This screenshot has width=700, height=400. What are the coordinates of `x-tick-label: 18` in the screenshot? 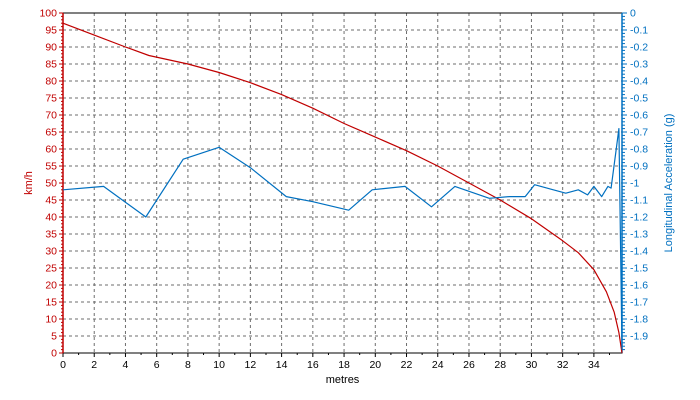 It's located at (344, 365).